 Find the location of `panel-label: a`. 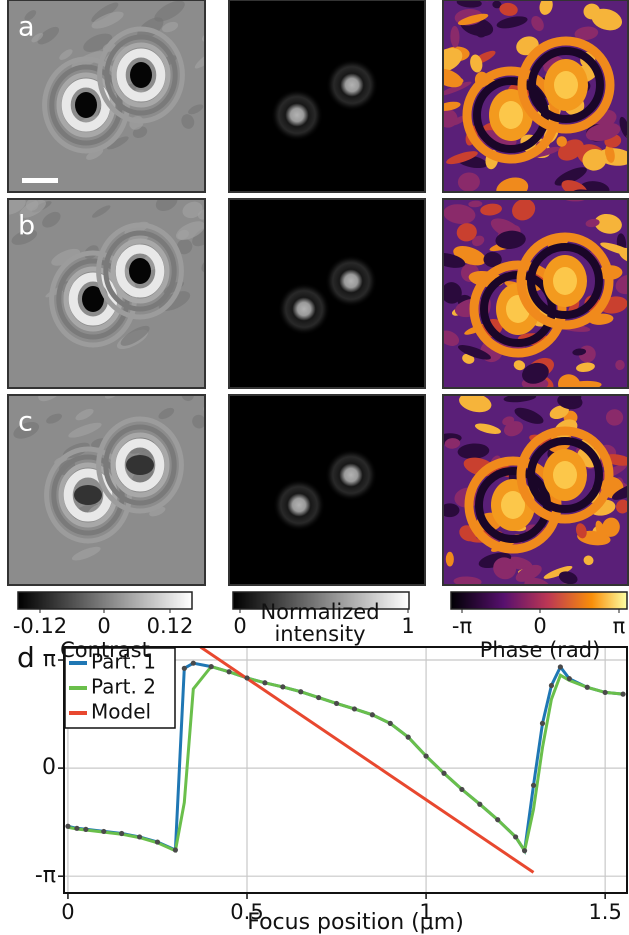

panel-label: a is located at coordinates (26, 27).